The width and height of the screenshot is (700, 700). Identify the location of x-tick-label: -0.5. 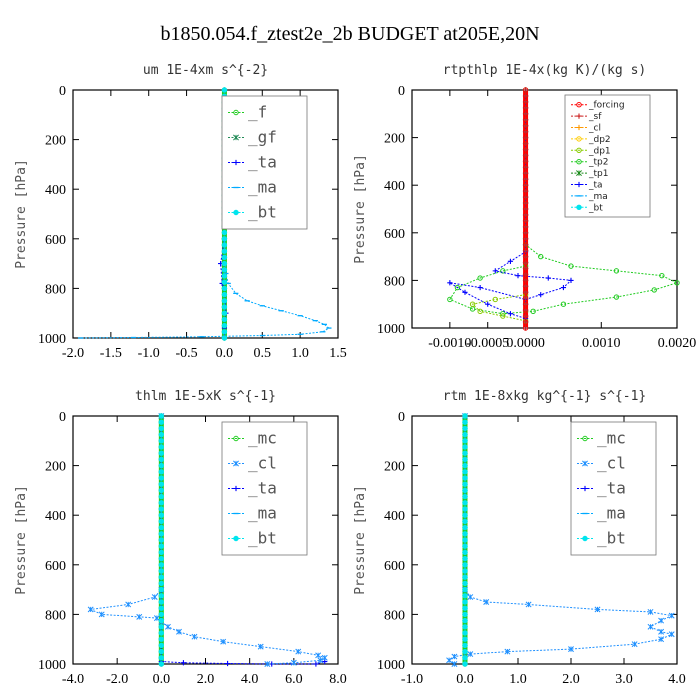
(186, 353).